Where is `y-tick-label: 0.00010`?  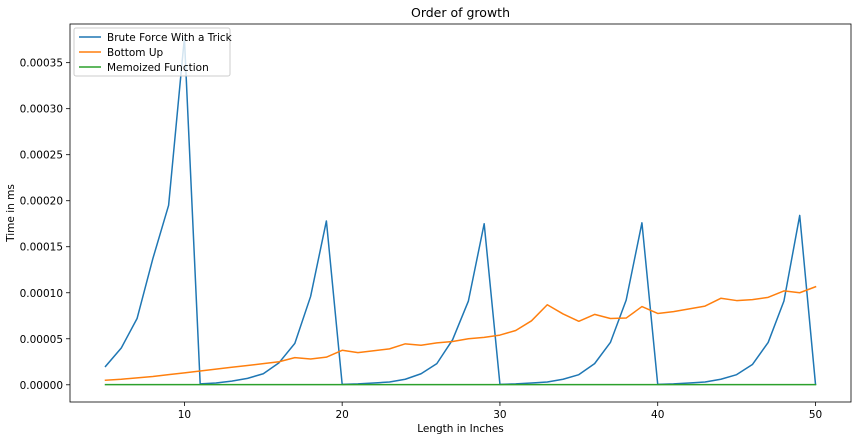
y-tick-label: 0.00010 is located at coordinates (41, 294).